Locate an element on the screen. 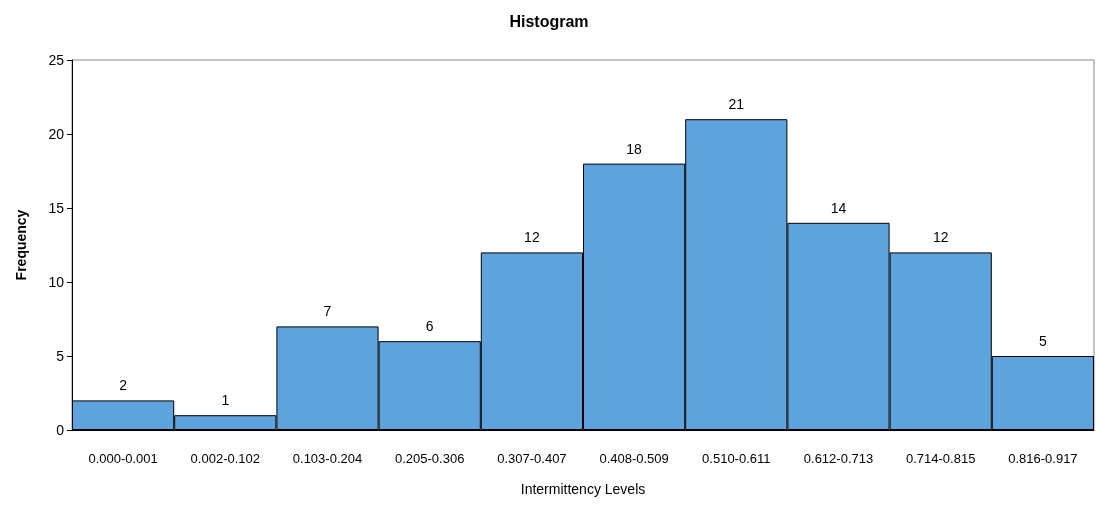  y-tick-label: 25 is located at coordinates (56, 60).